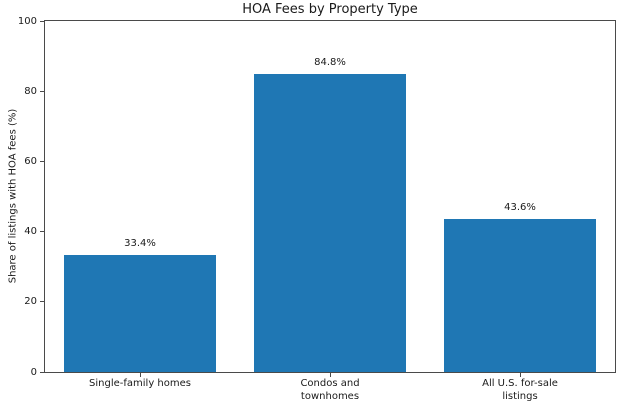 This screenshot has width=624, height=412. I want to click on x-tick-label: Condos and townhomes, so click(330, 390).